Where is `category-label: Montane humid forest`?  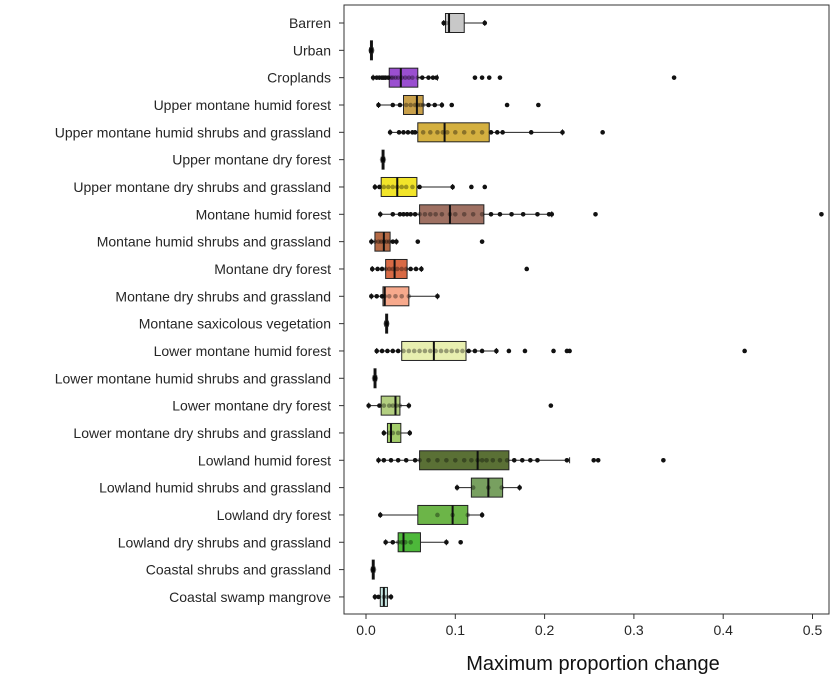
category-label: Montane humid forest is located at coordinates (264, 214).